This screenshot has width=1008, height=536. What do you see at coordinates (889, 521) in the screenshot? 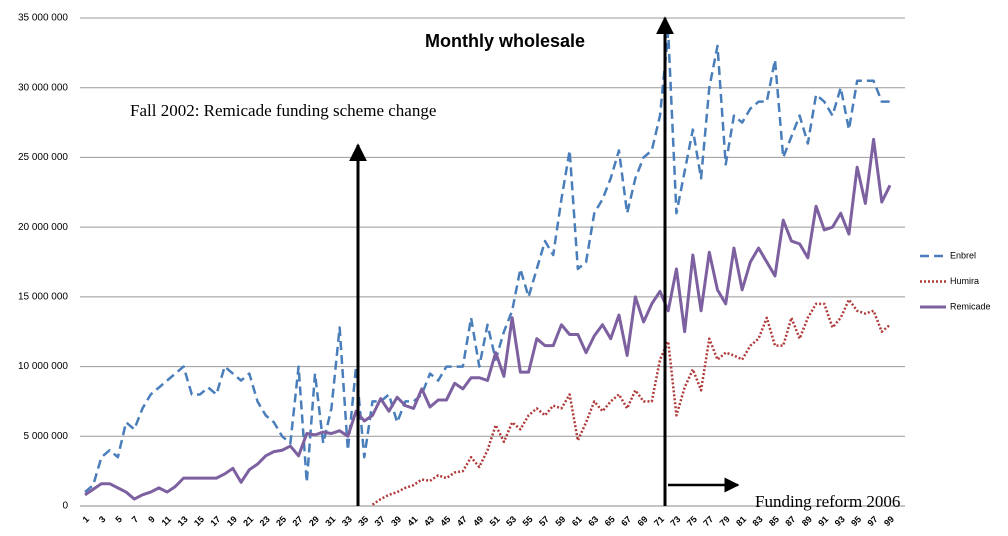
I see `x-tick-label: 99` at bounding box center [889, 521].